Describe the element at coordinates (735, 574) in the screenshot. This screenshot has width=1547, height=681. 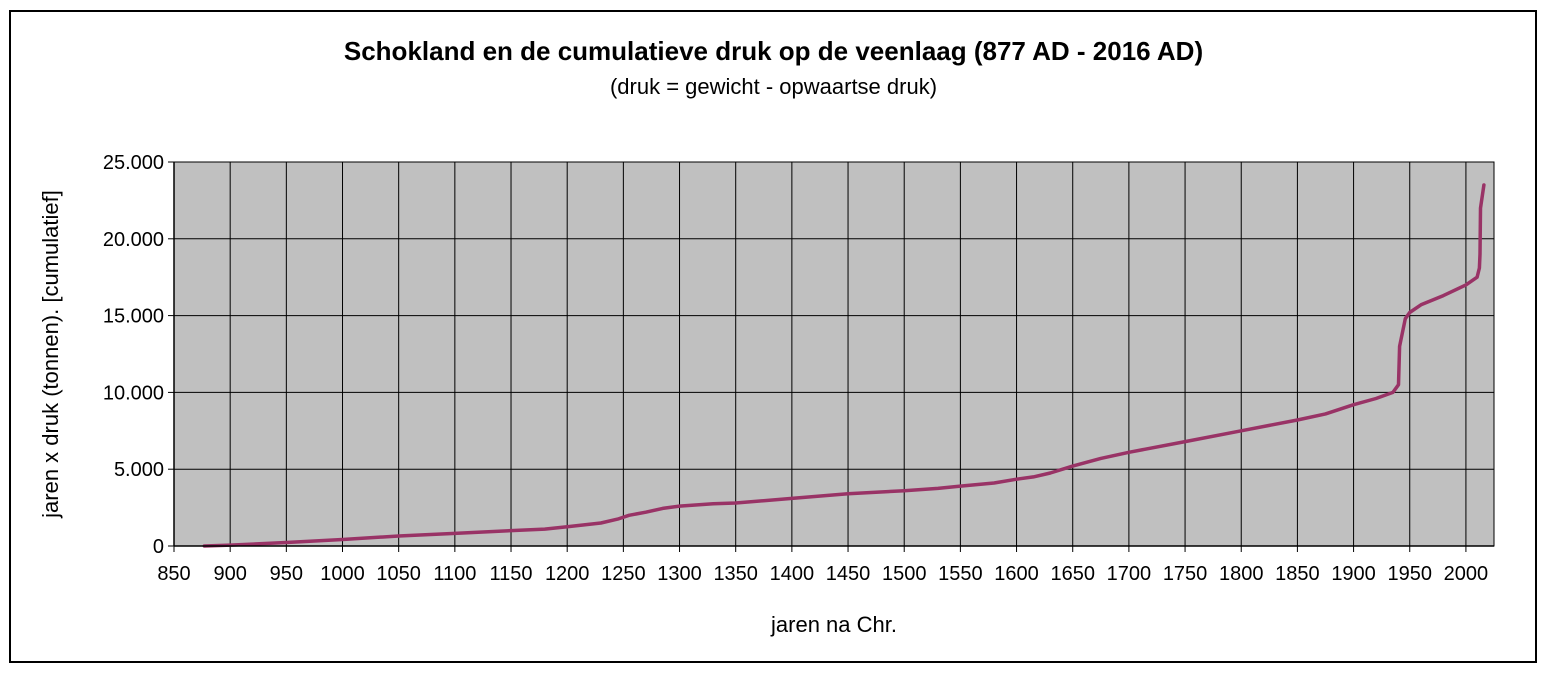
I see `x-tick-label: 1350` at that location.